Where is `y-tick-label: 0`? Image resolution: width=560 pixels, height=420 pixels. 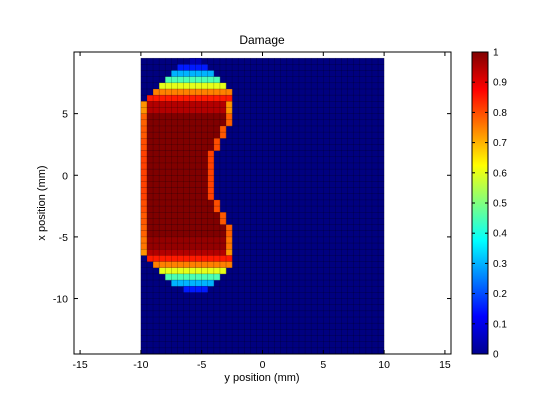
y-tick-label: 0 is located at coordinates (65, 176).